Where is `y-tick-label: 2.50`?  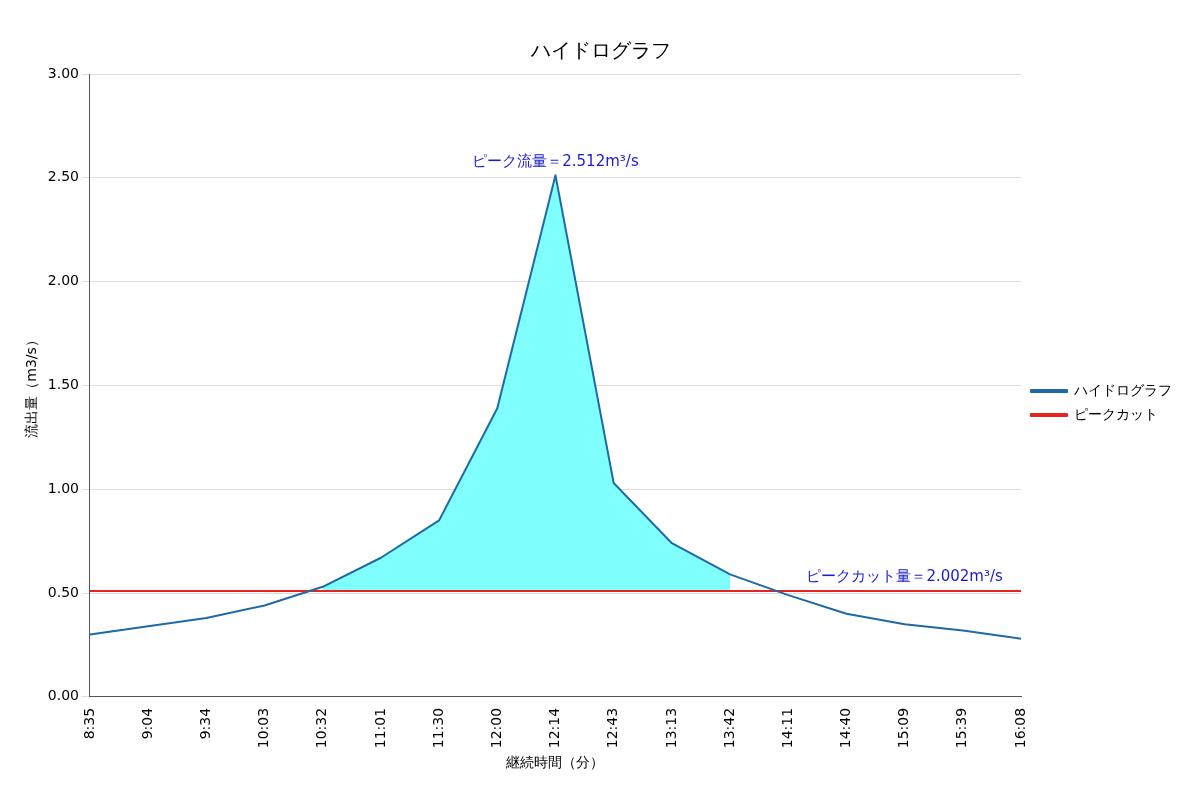 y-tick-label: 2.50 is located at coordinates (63, 176).